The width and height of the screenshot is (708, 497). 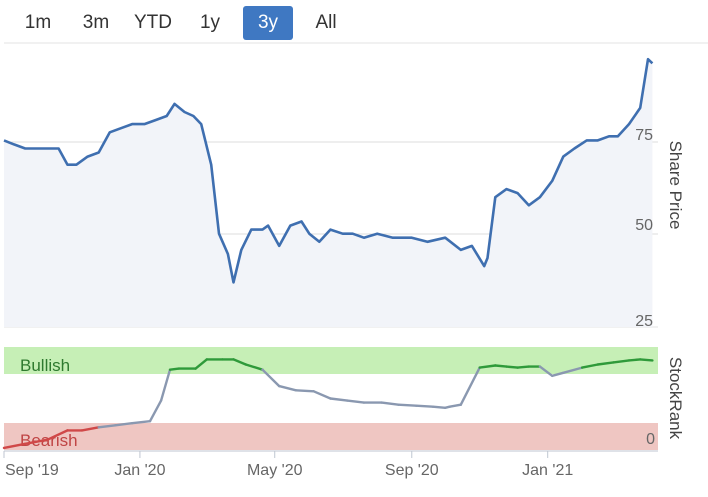 What do you see at coordinates (45, 365) in the screenshot?
I see `bullish-zone-label: Bullish` at bounding box center [45, 365].